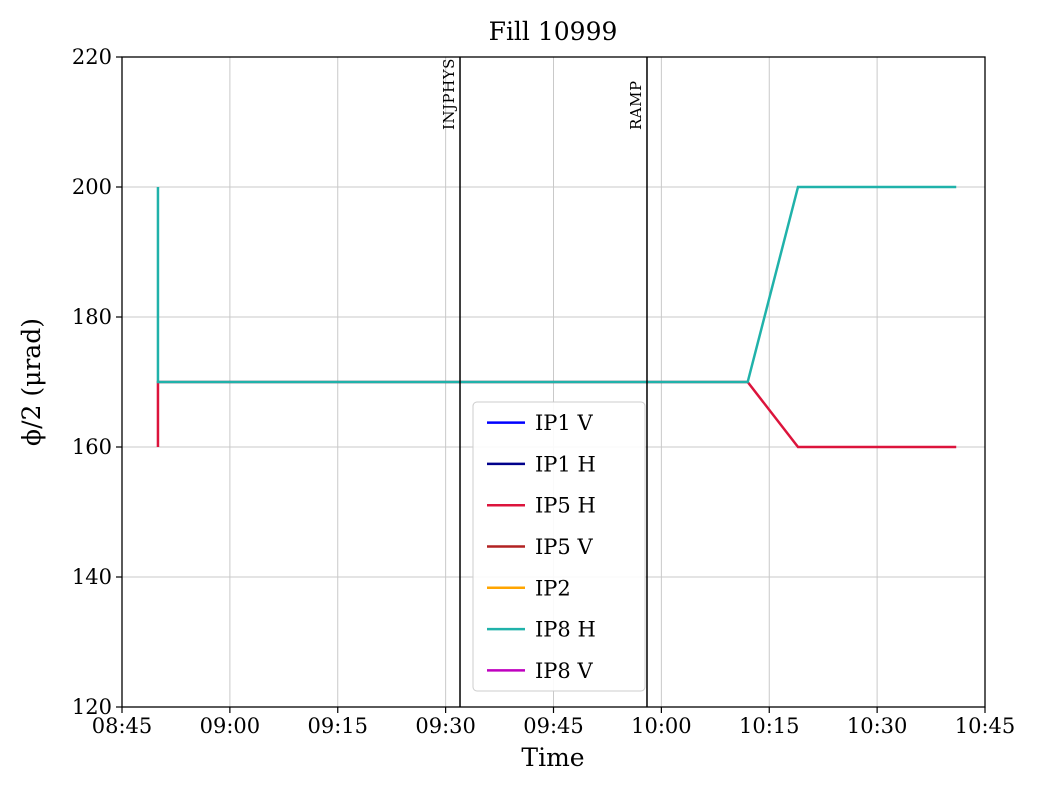  I want to click on legend-entry-ip1-h: IP1 H, so click(541, 464).